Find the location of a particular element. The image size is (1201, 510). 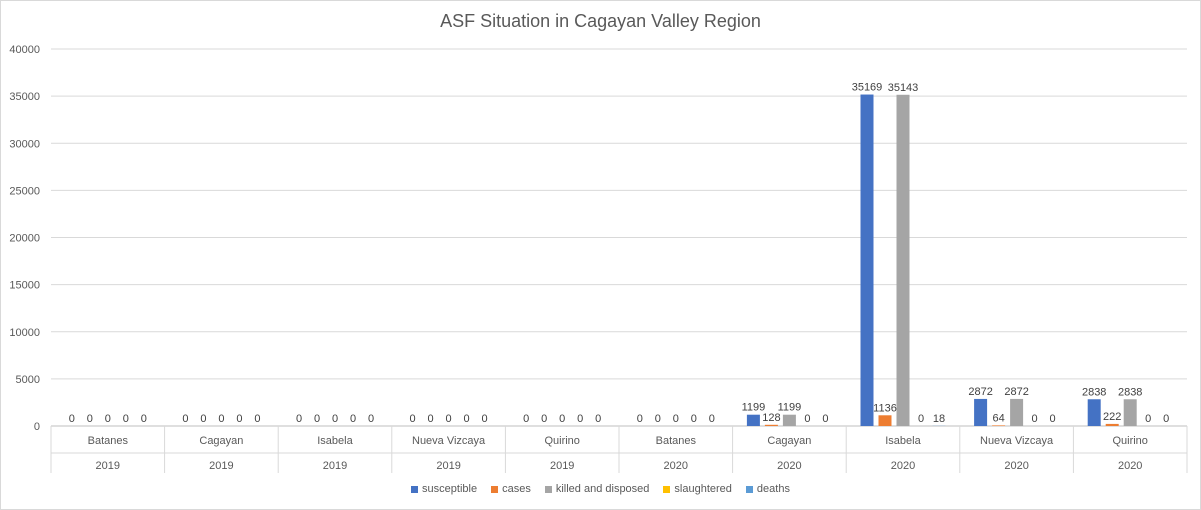

y-tick-label: 40000 is located at coordinates (24, 50).